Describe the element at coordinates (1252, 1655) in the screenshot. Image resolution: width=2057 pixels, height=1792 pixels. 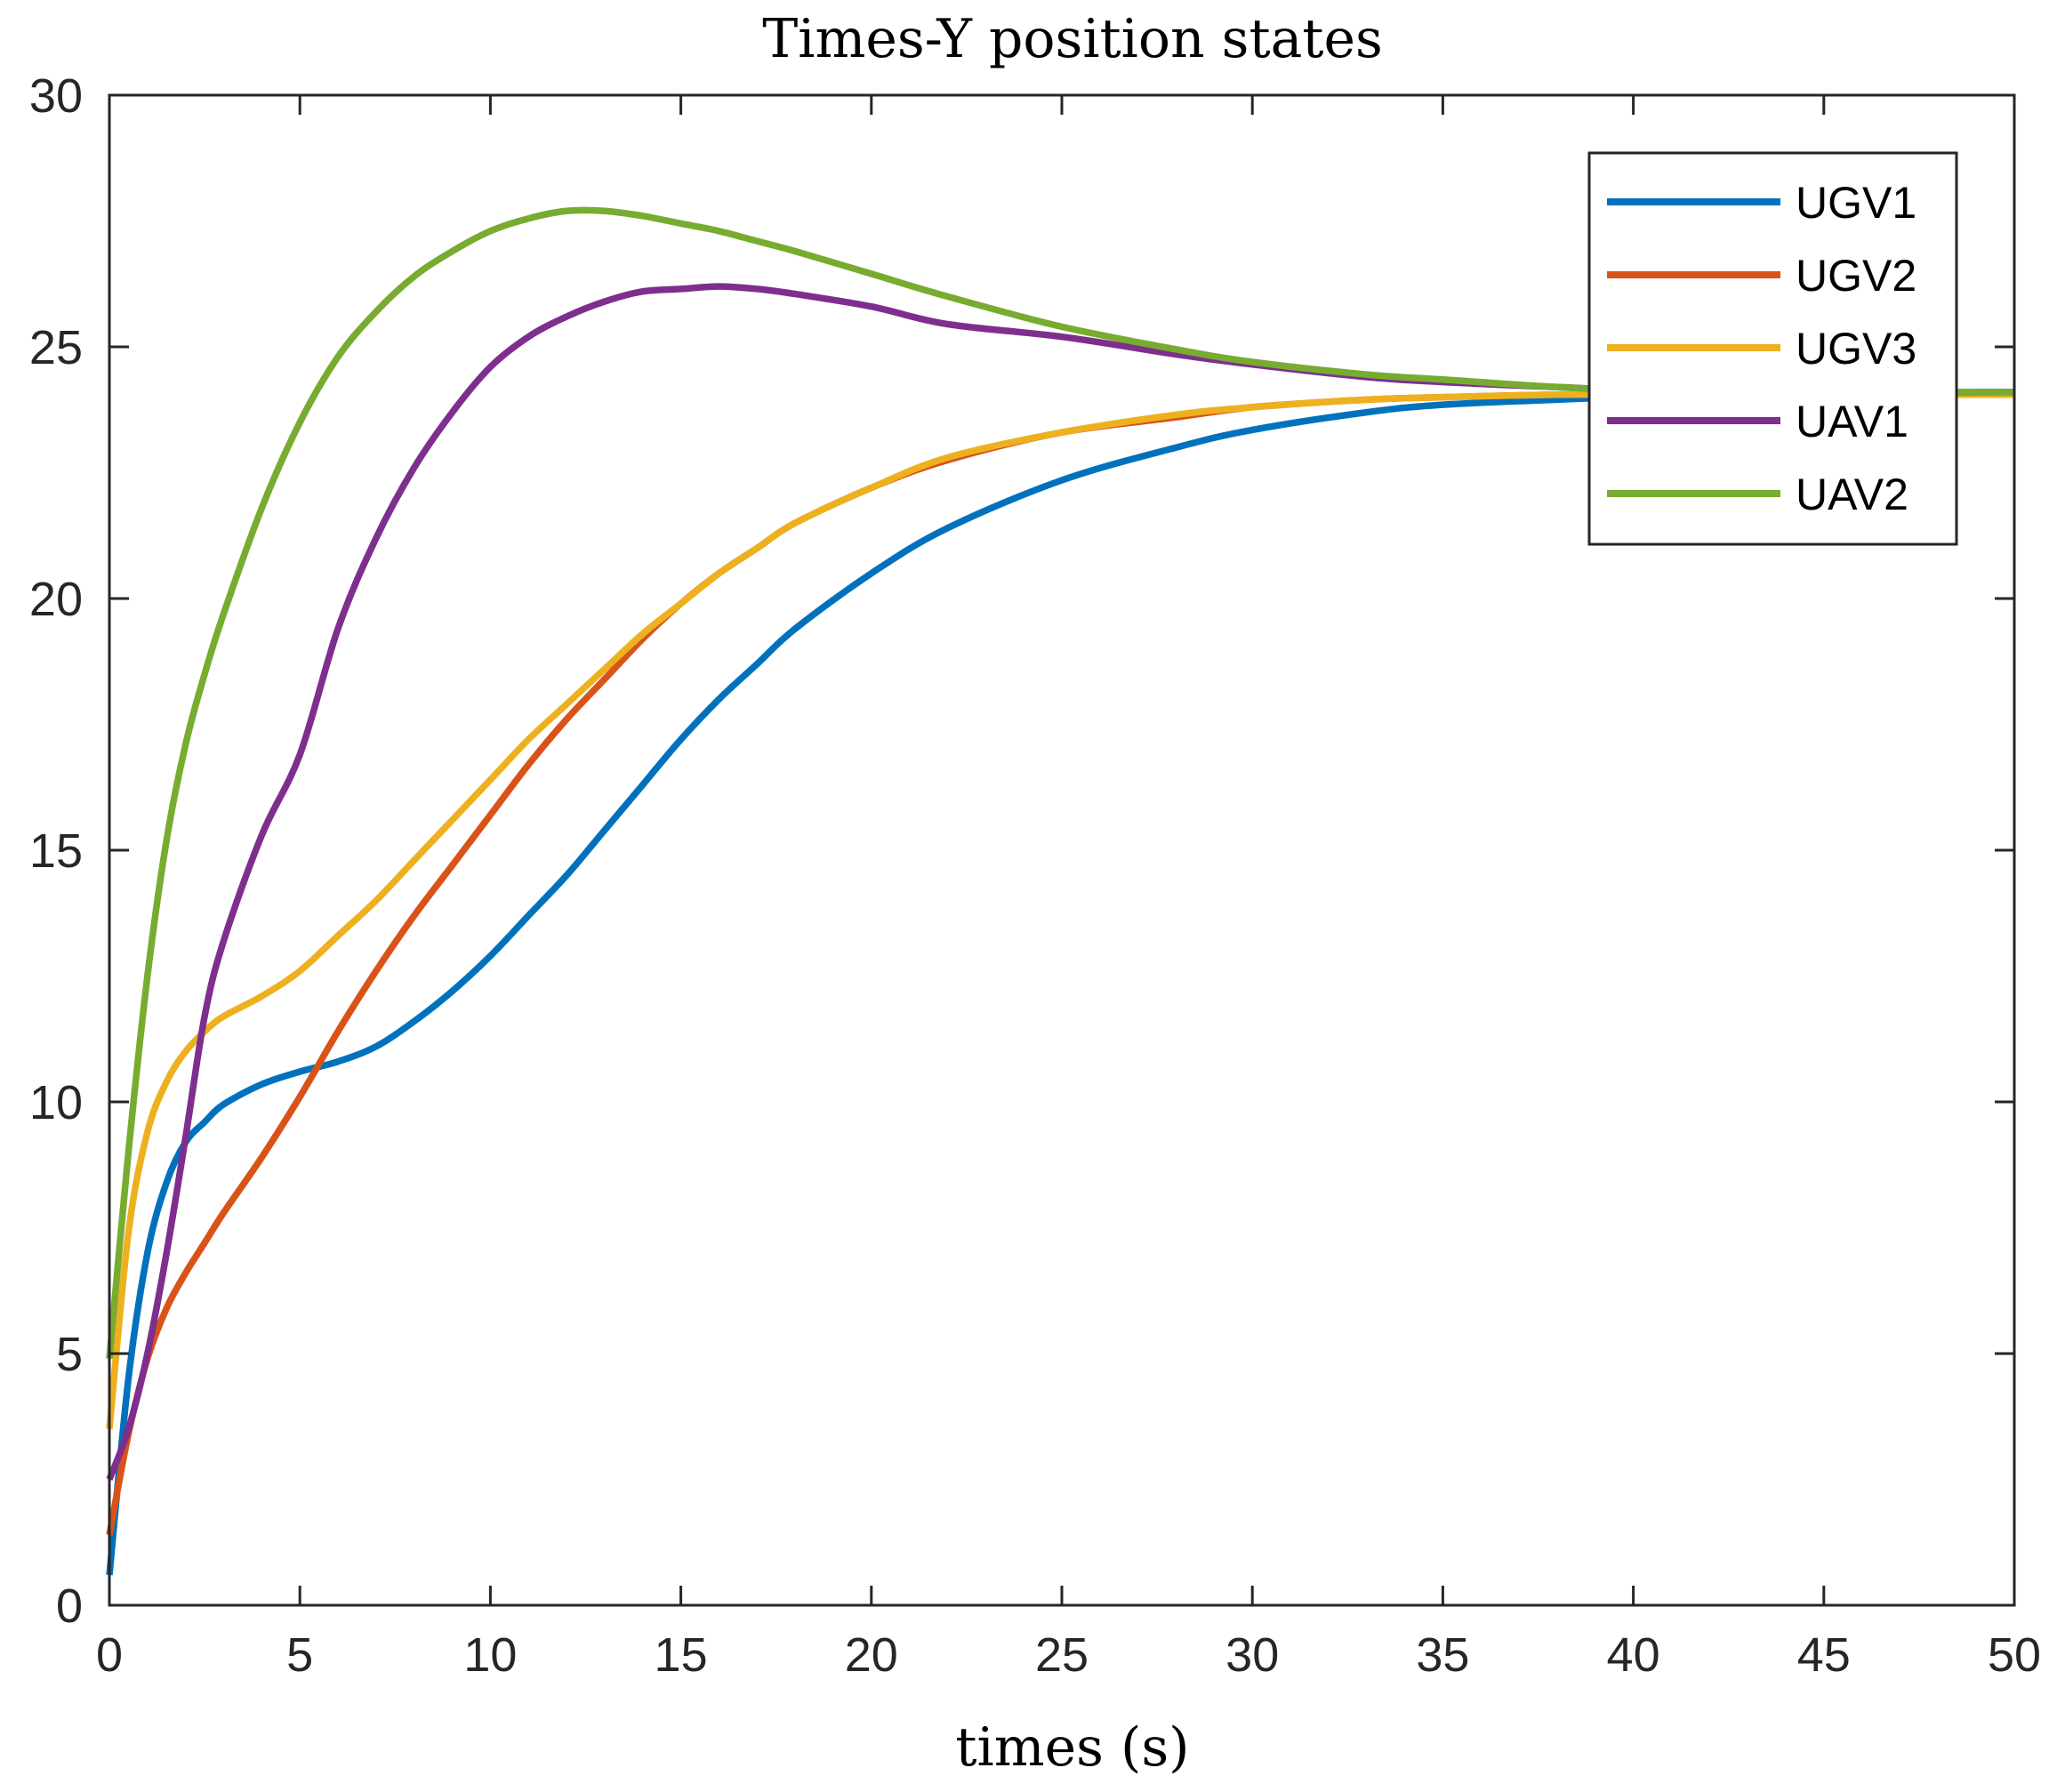
I see `x-tick-label: 30` at that location.